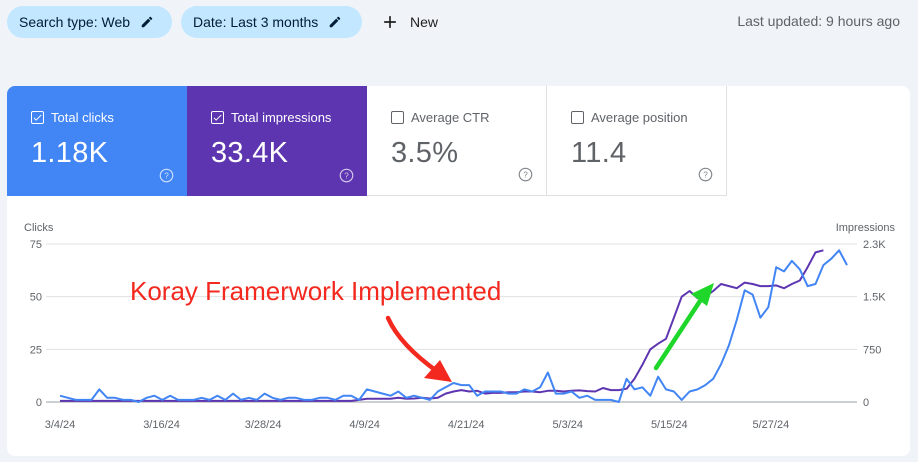 This screenshot has height=462, width=918. What do you see at coordinates (637, 141) in the screenshot?
I see `average-position-card: Average position 11.4 ?` at bounding box center [637, 141].